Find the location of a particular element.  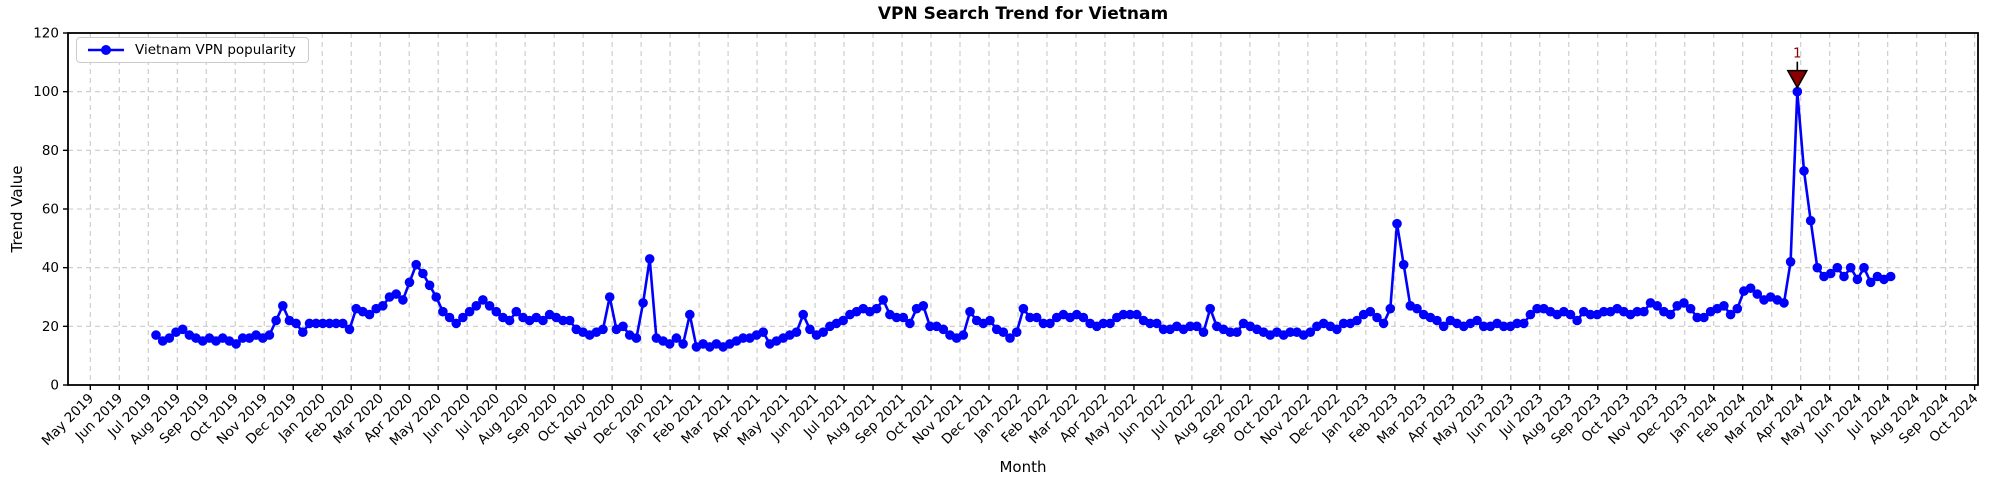

legend: Vietnam VPN popularity is located at coordinates (192, 50).